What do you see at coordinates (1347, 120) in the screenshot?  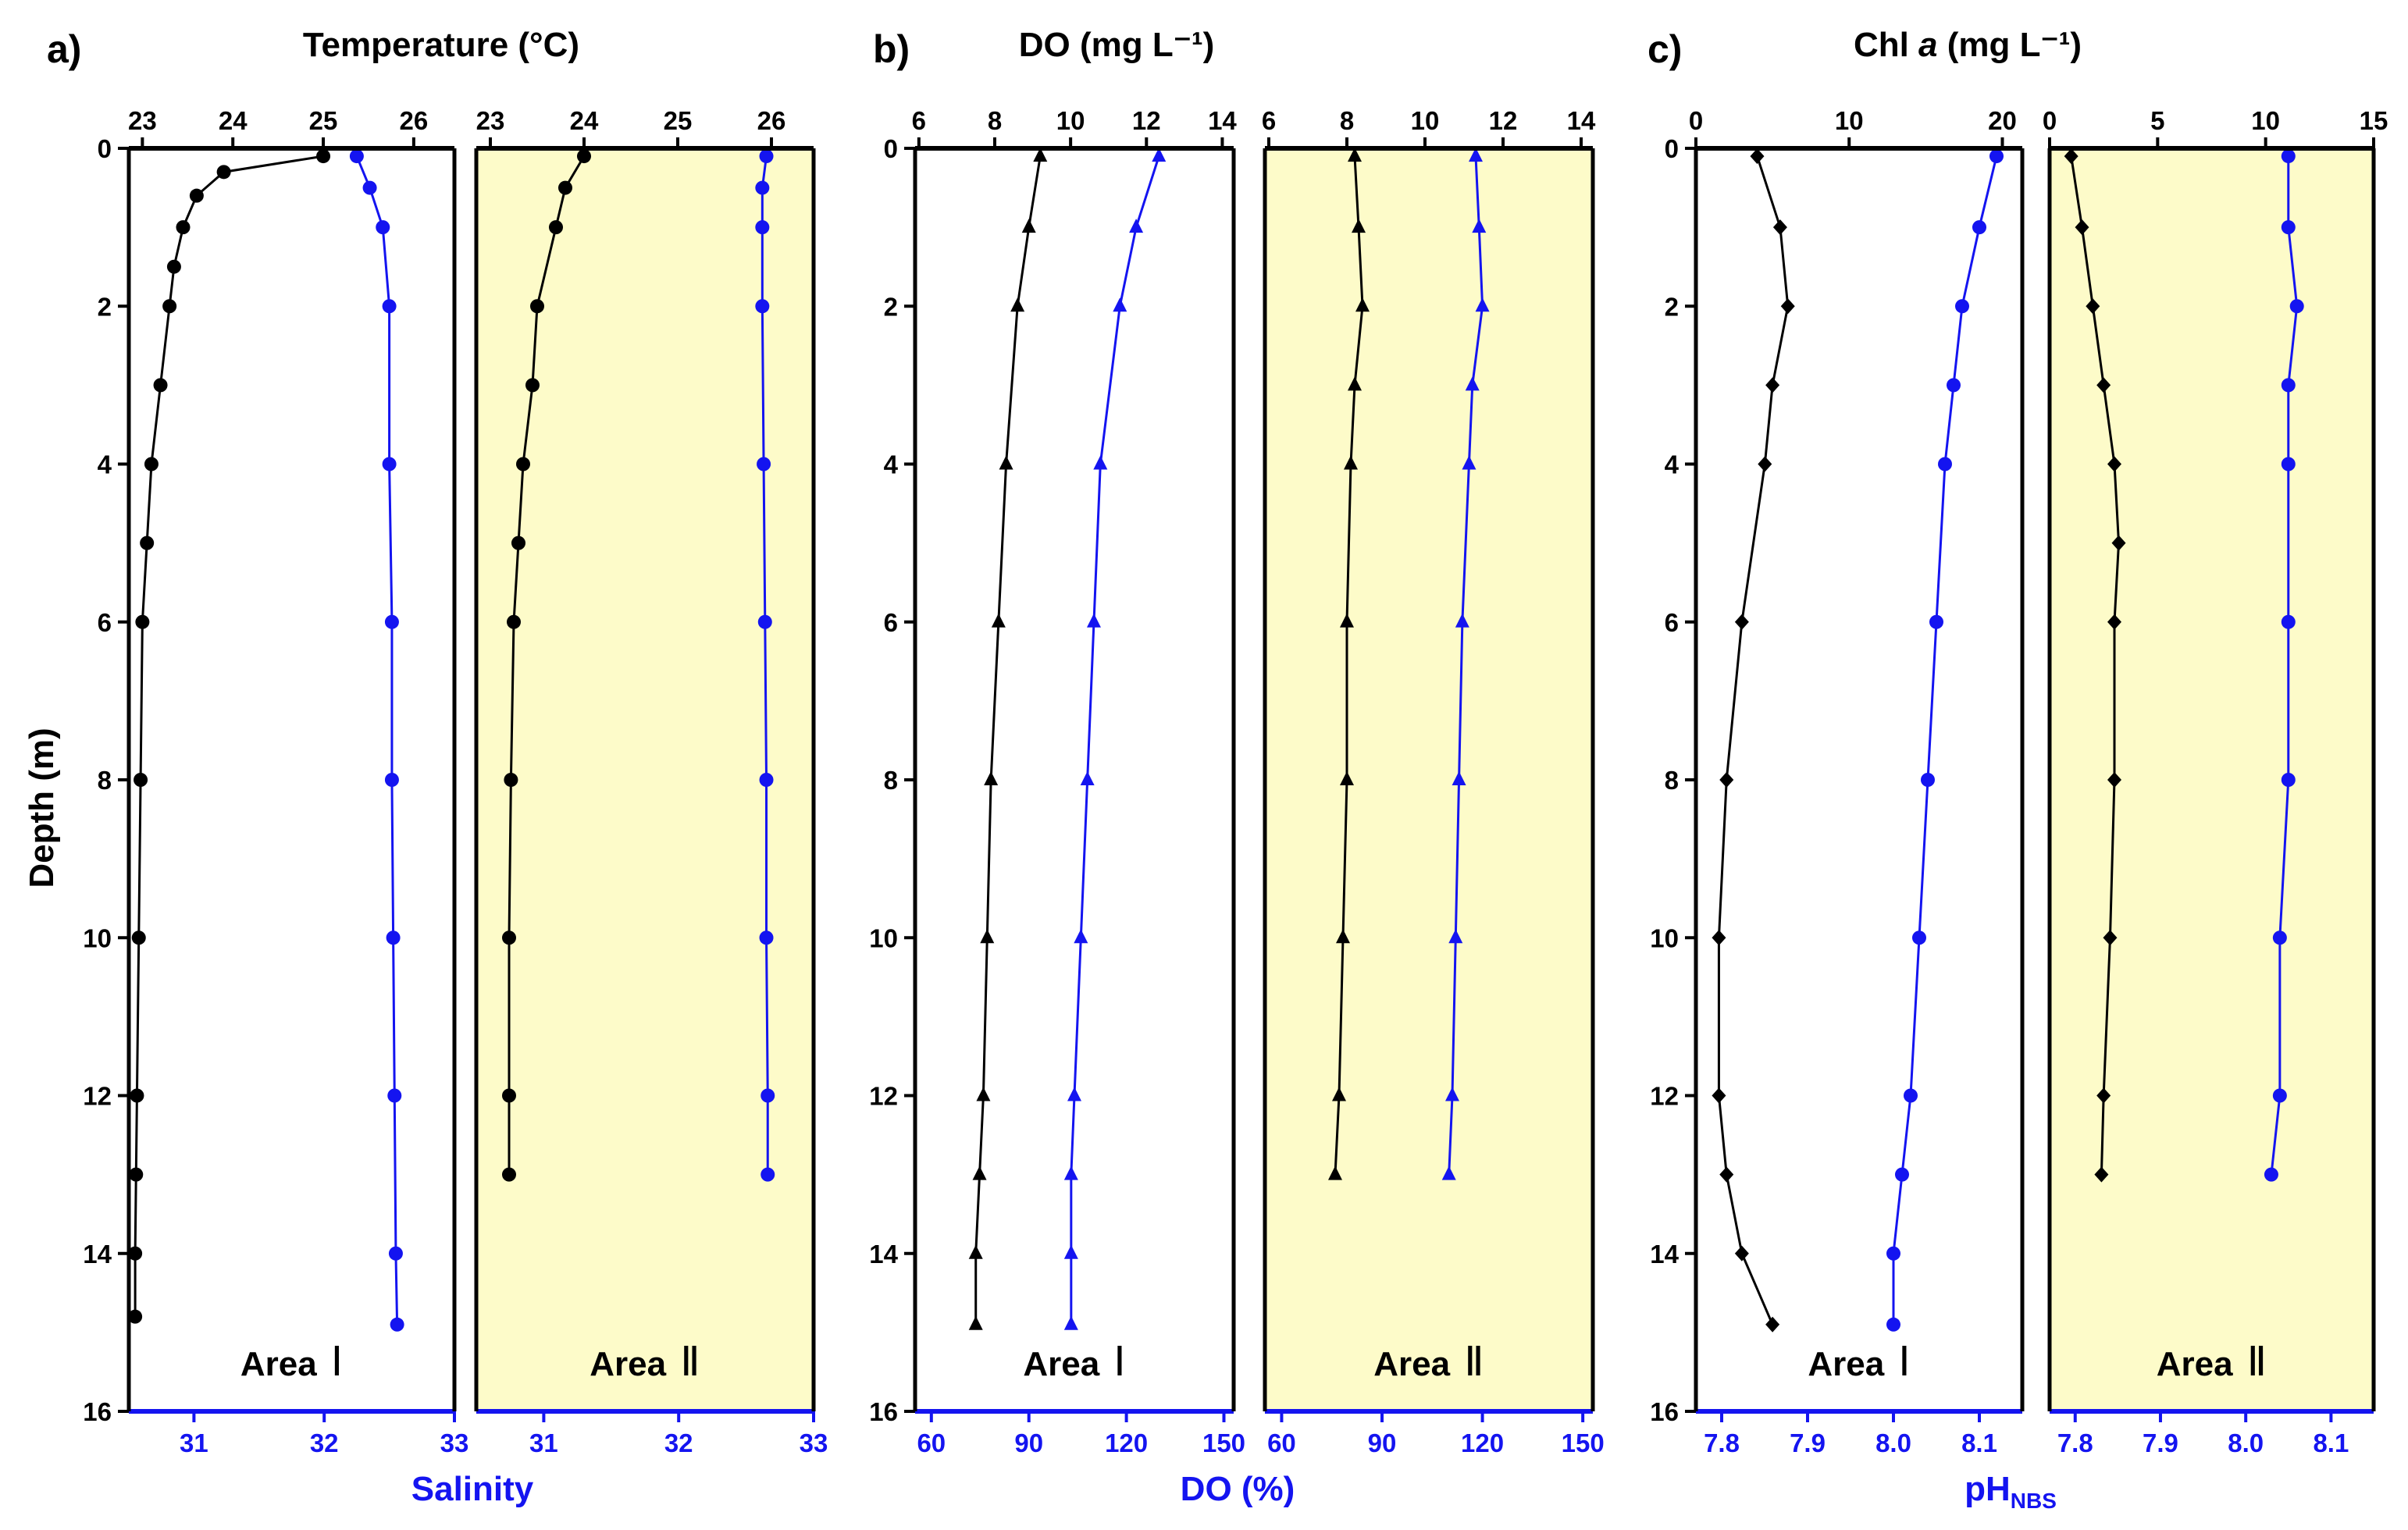 I see `top-tick-label: 8` at bounding box center [1347, 120].